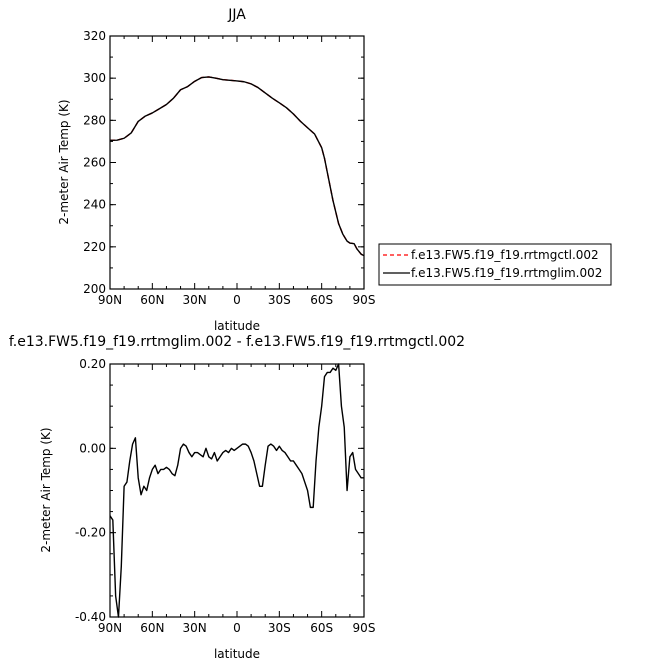 The width and height of the screenshot is (660, 666). What do you see at coordinates (237, 326) in the screenshot?
I see `chart1-x-axis-label: latitude` at bounding box center [237, 326].